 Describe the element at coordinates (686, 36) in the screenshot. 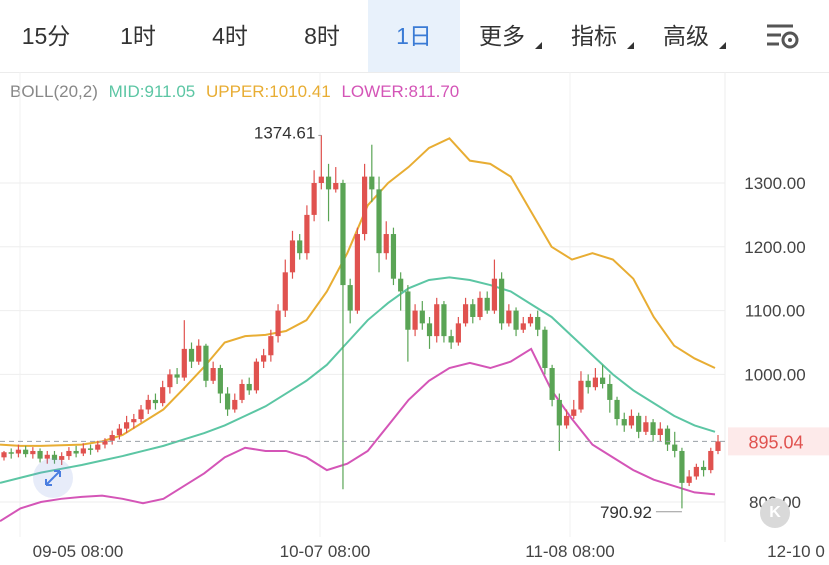

I see `tab-advanced: 高级` at that location.